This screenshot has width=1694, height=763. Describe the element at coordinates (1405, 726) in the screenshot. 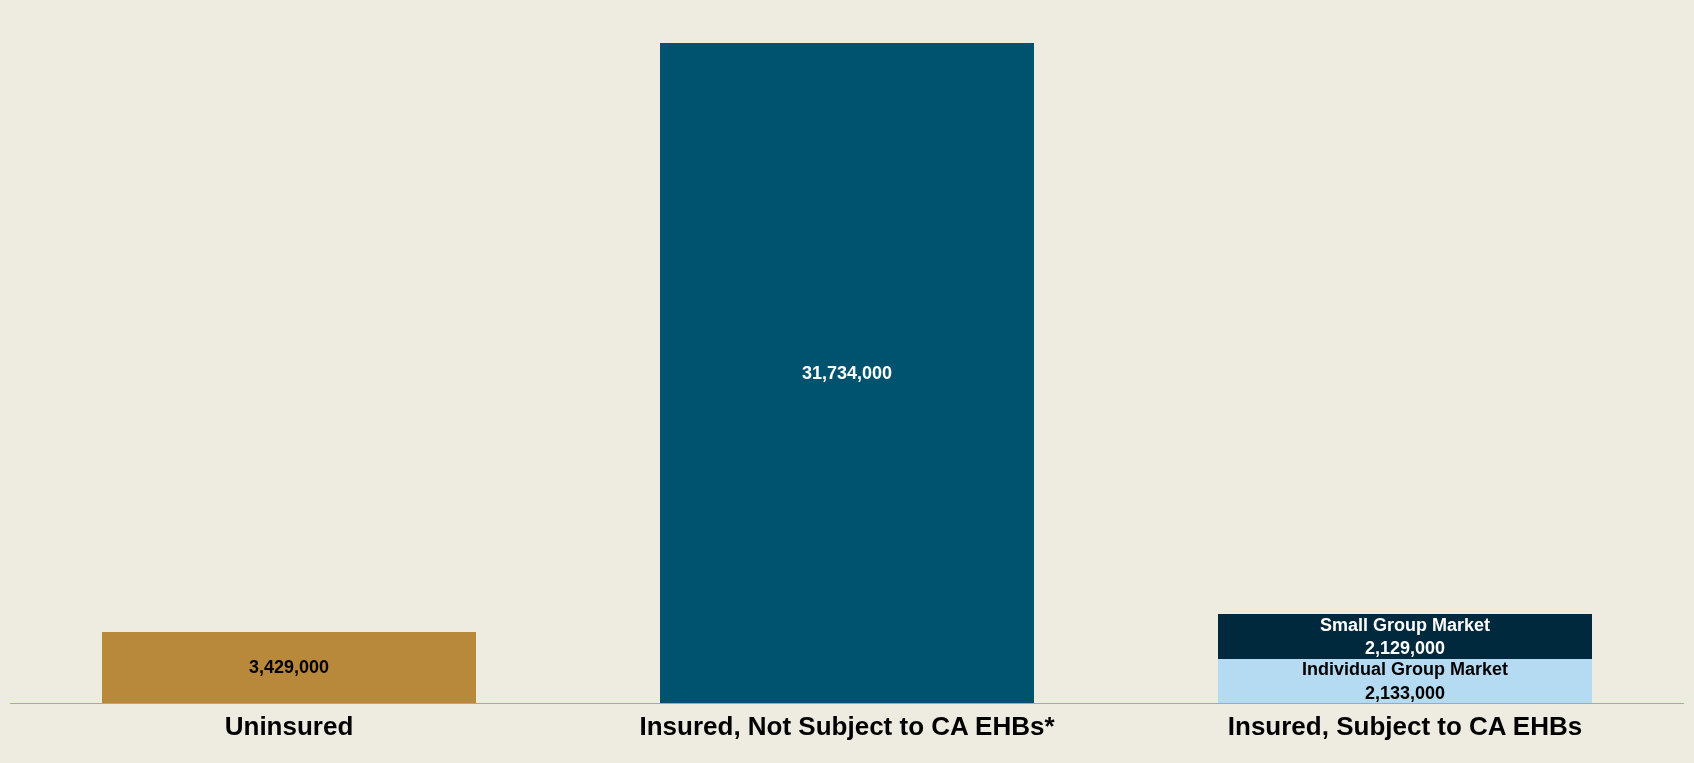

I see `x-tick-label: Insured, Subject to CA EHBs` at that location.